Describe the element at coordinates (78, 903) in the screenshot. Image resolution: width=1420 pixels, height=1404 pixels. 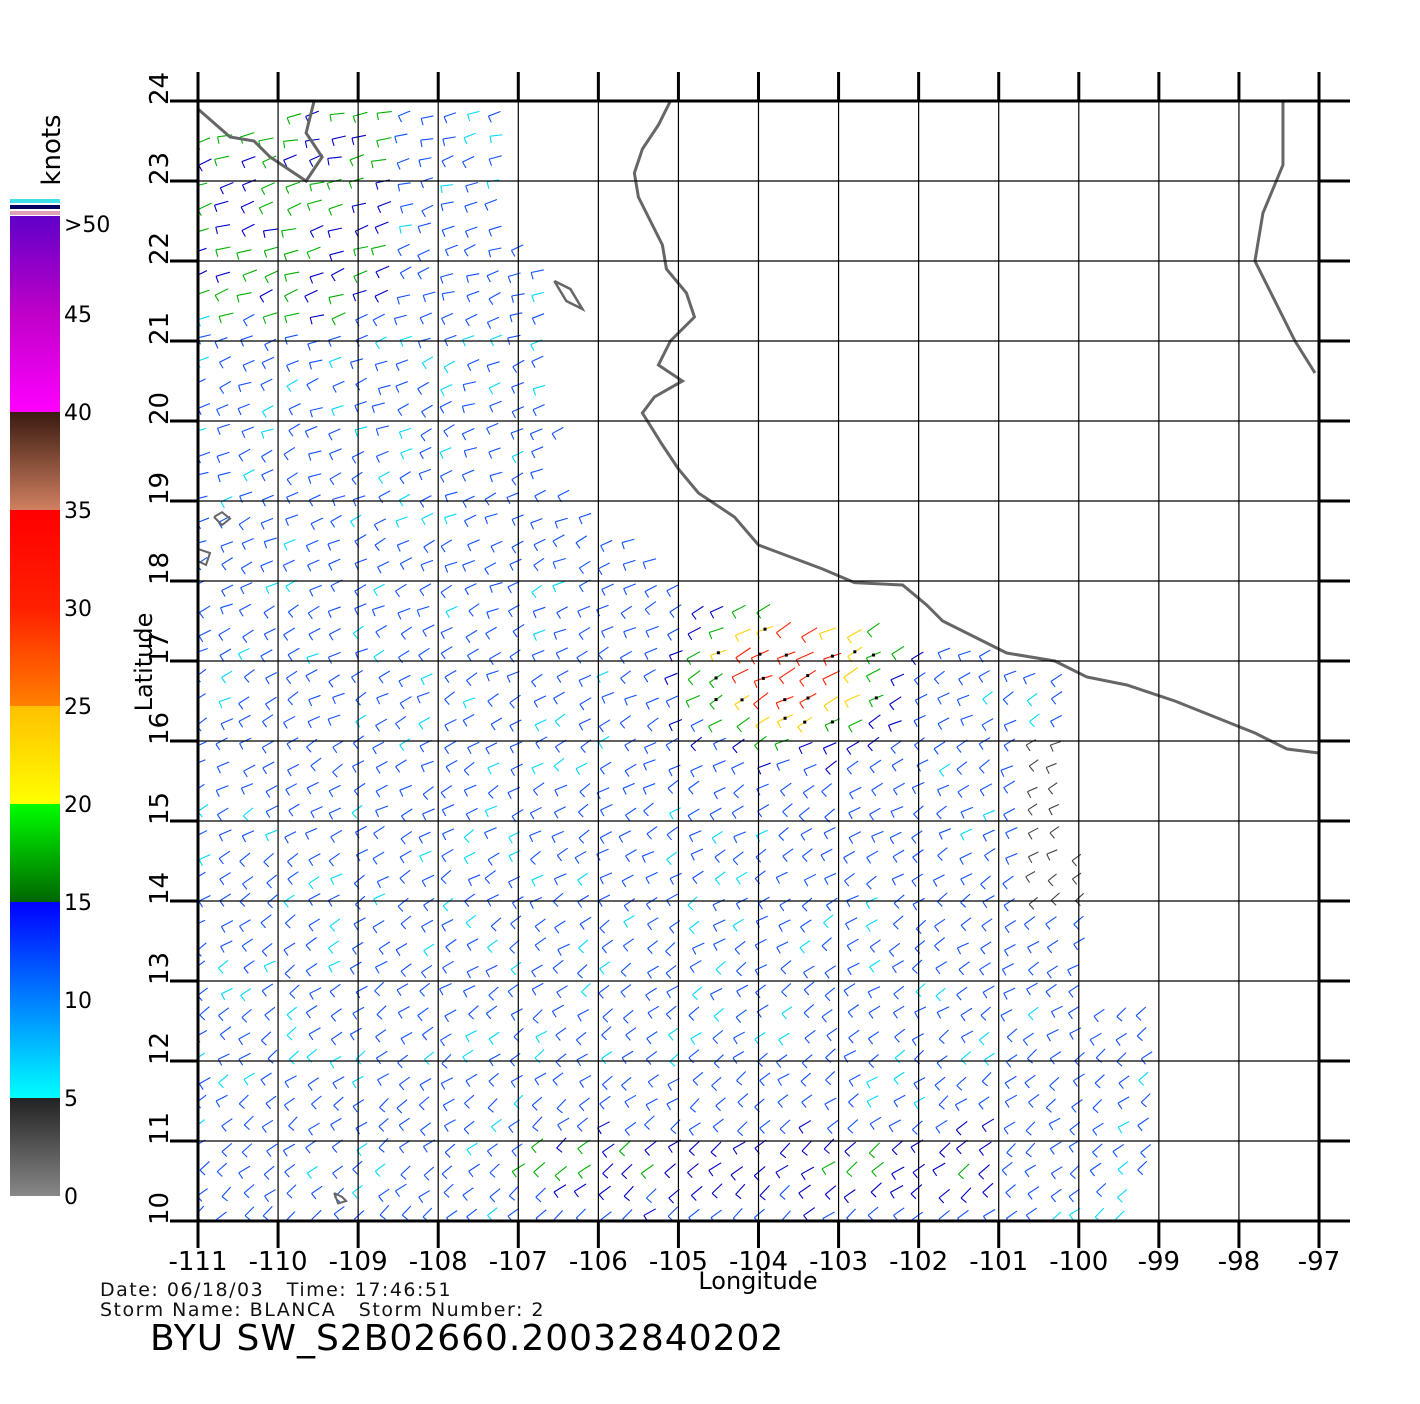
I see `legend-tick-label: 15` at that location.